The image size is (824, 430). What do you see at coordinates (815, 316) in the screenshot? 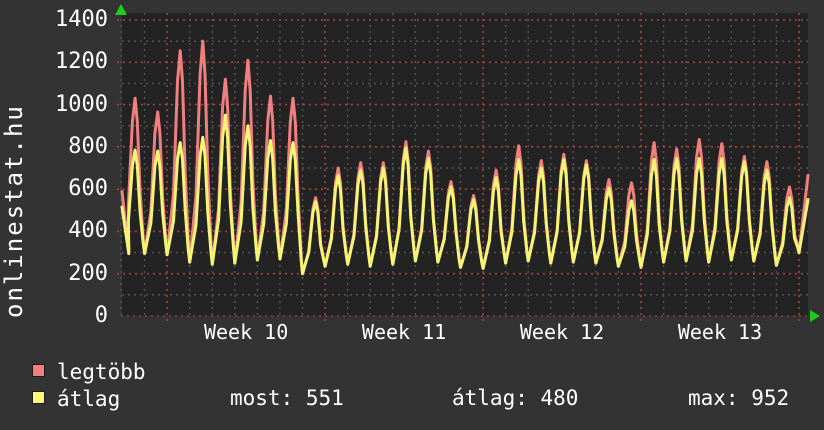
I see `x-axis-arrow-icon` at bounding box center [815, 316].